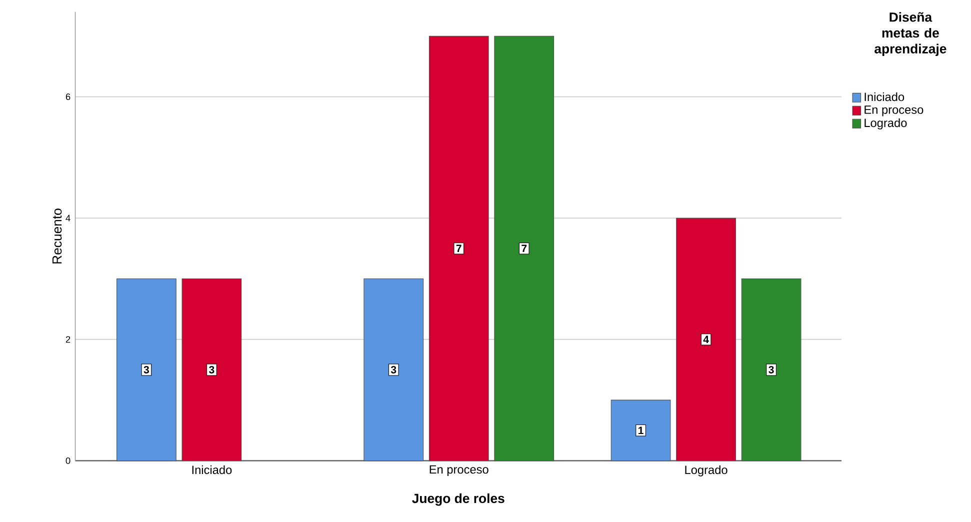 This screenshot has height=522, width=971. What do you see at coordinates (68, 460) in the screenshot?
I see `y-tick-label: 0` at bounding box center [68, 460].